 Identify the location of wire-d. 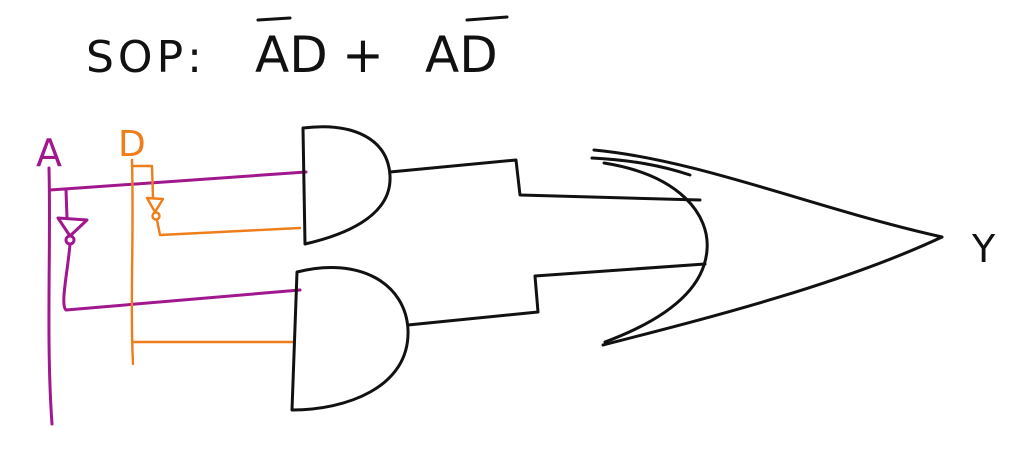
(216, 262).